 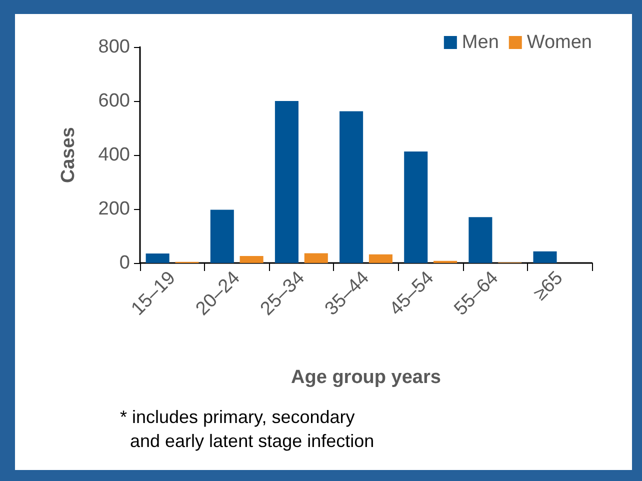 What do you see at coordinates (366, 377) in the screenshot?
I see `x-axis-title: Age group years` at bounding box center [366, 377].